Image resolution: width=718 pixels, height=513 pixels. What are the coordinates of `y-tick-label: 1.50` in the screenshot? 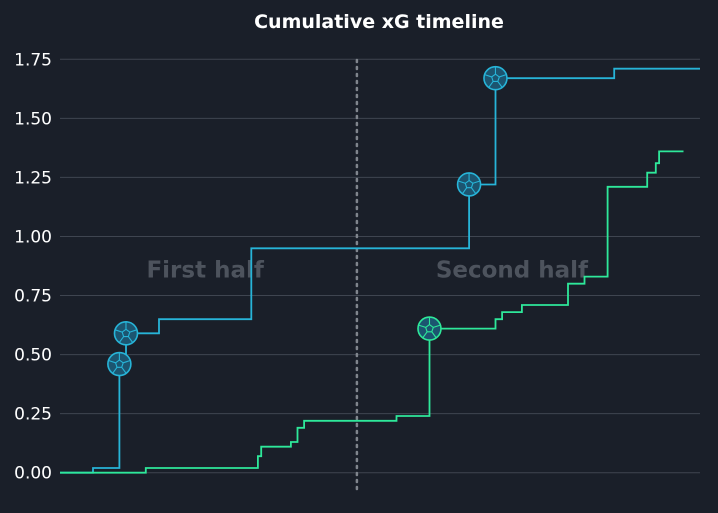 It's located at (33, 119).